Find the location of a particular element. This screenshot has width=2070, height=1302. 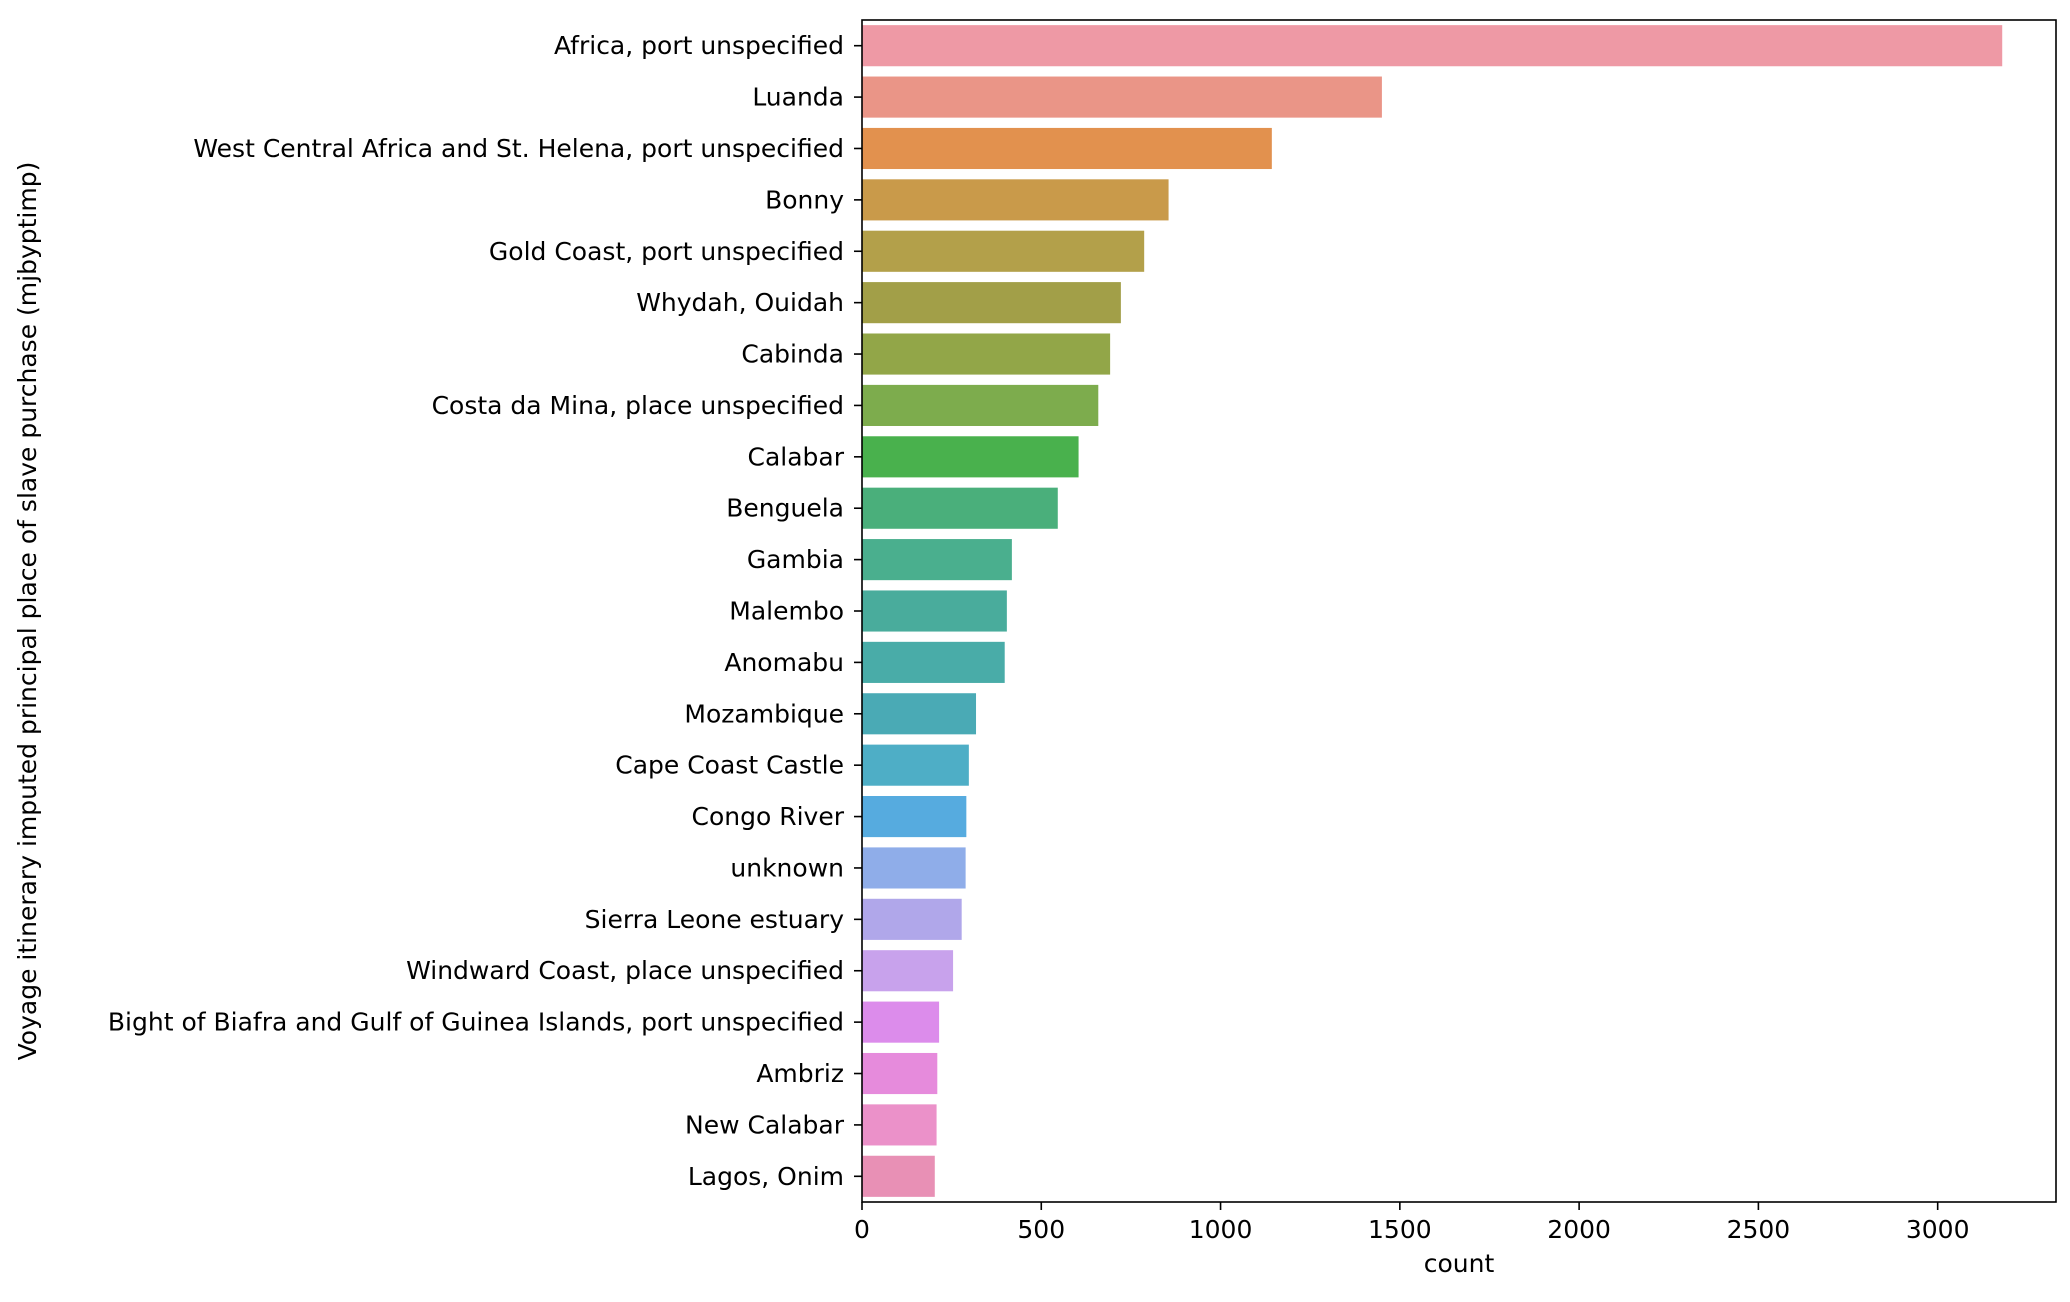

y-tick-label: unknown is located at coordinates (787, 867).